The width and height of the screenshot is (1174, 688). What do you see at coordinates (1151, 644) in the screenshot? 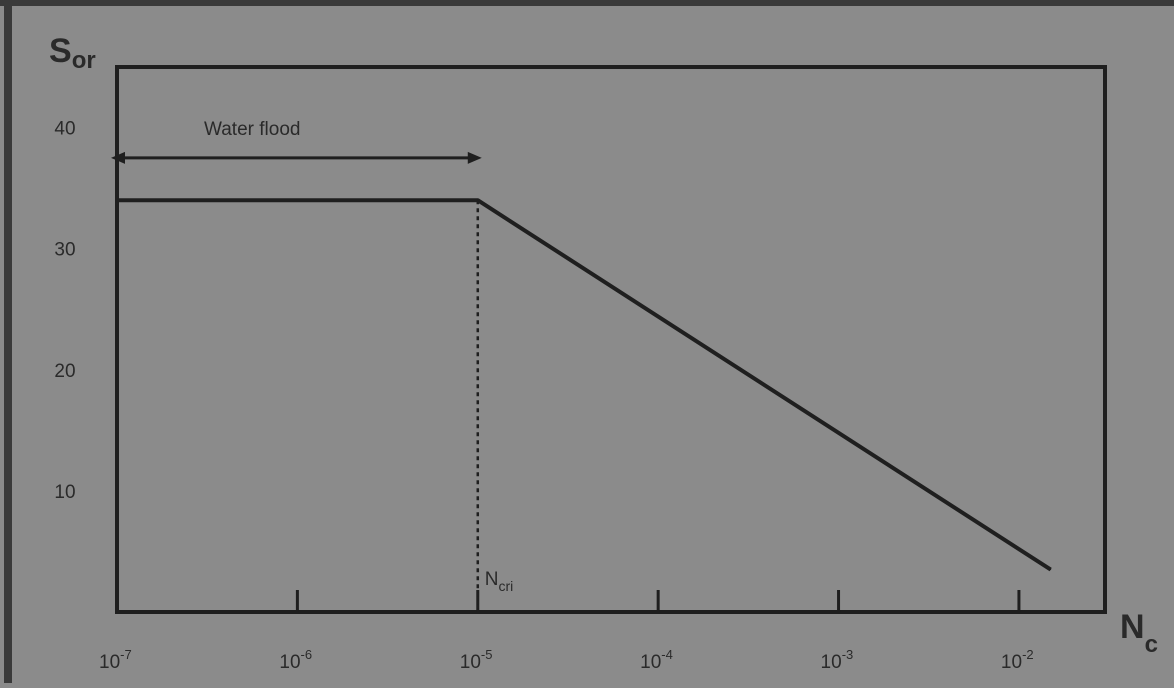
I see `x-axis-title-sub: c` at bounding box center [1151, 644].